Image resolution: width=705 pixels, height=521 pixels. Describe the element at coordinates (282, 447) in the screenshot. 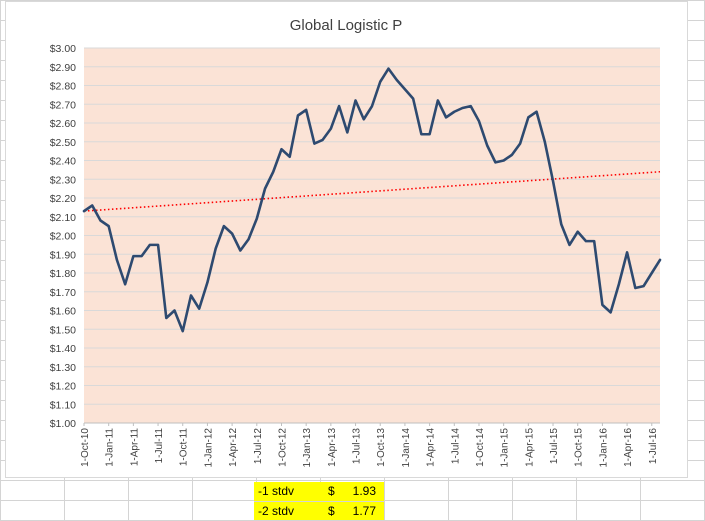

I see `x-tick-label: 1-Oct-12` at that location.